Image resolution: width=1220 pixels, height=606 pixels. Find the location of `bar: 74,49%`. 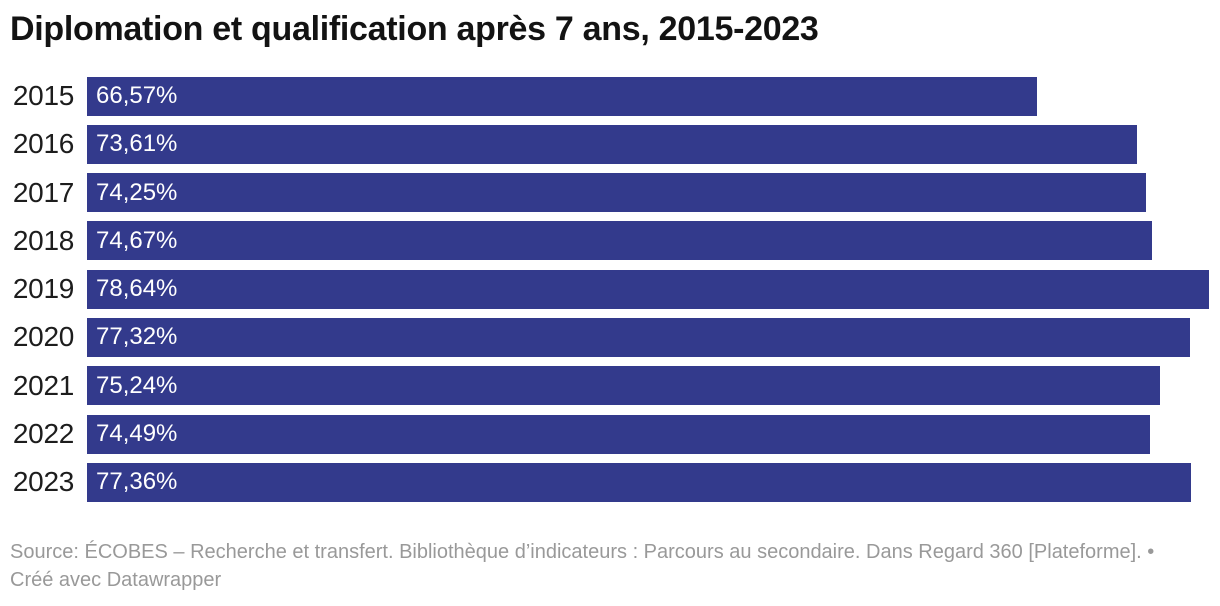

bar: 74,49% is located at coordinates (618, 434).